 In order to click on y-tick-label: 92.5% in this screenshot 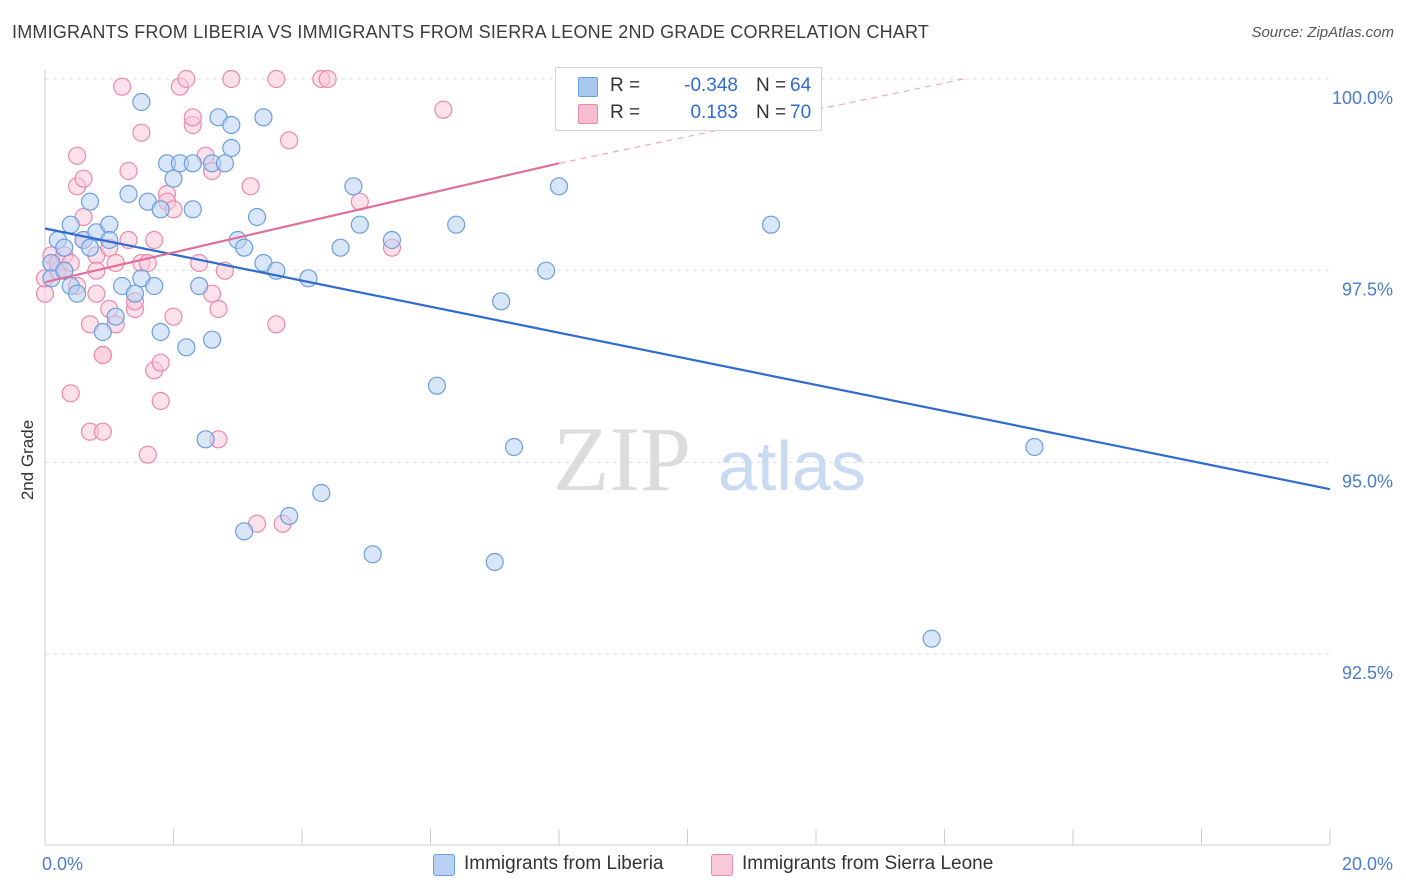, I will do `click(1367, 673)`.